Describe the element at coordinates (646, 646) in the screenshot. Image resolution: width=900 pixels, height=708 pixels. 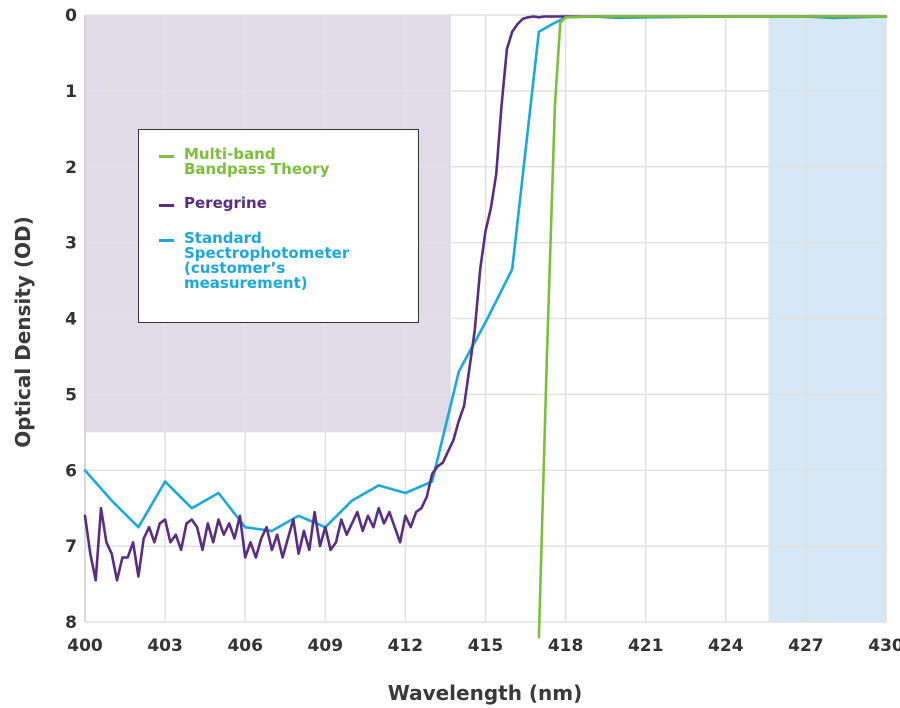
I see `x-tick-label: 421` at that location.